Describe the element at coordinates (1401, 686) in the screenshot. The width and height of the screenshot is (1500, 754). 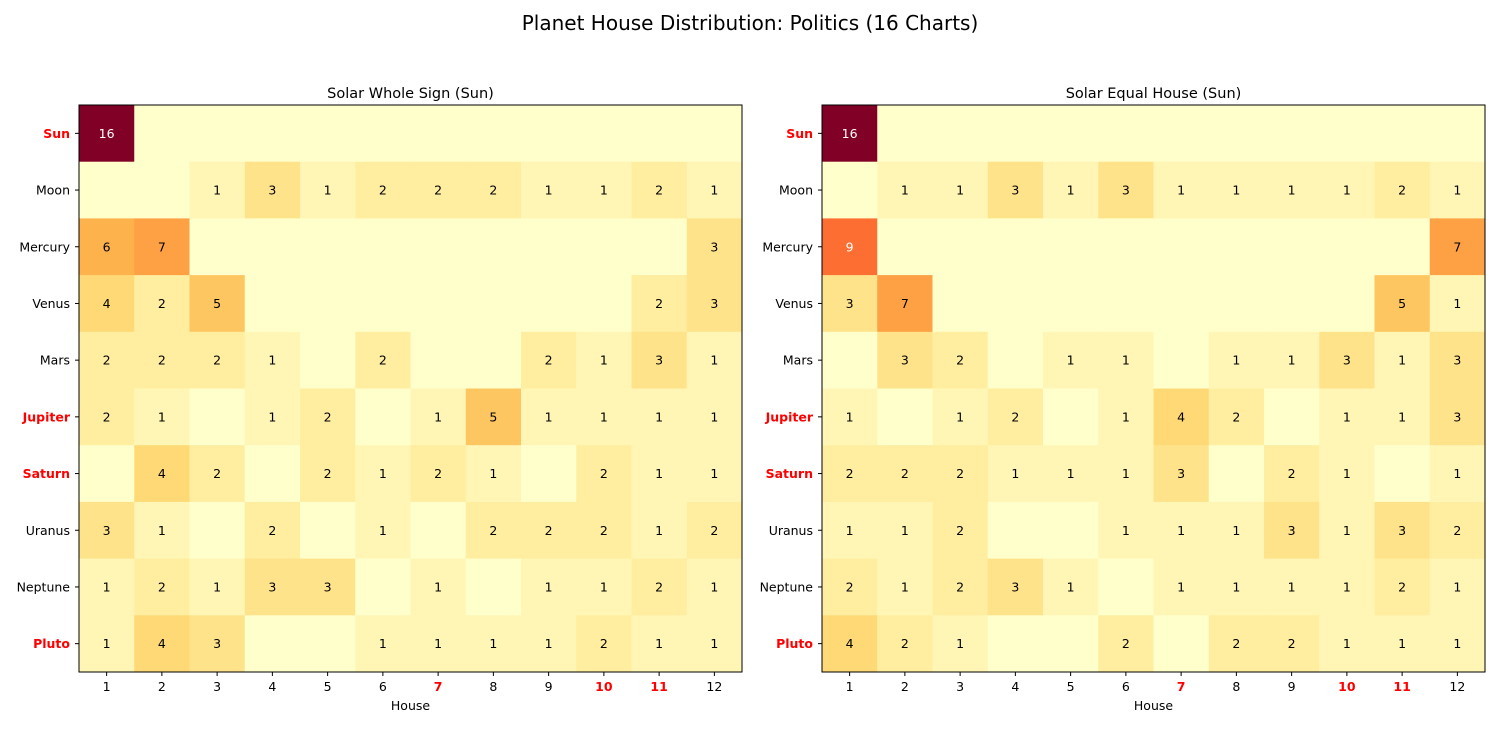
I see `x-tick-label: 11` at that location.